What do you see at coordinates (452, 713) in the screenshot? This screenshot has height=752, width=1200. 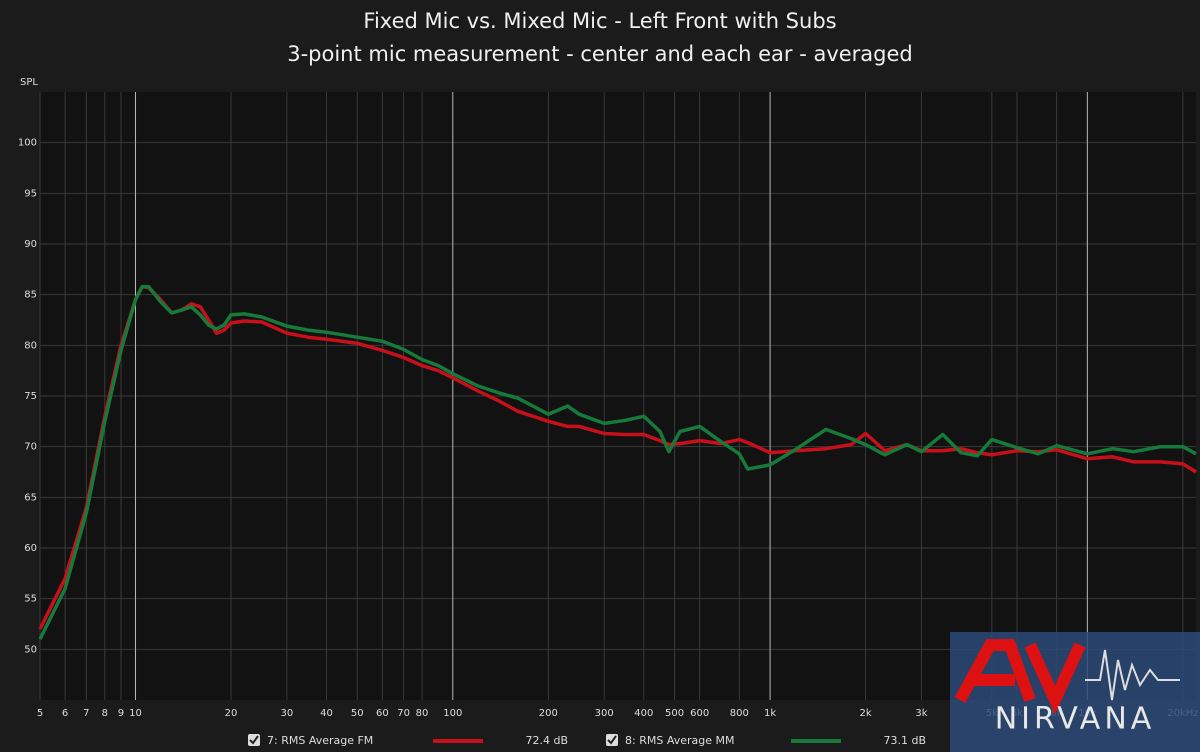 I see `x-tick-label: 100` at bounding box center [452, 713].